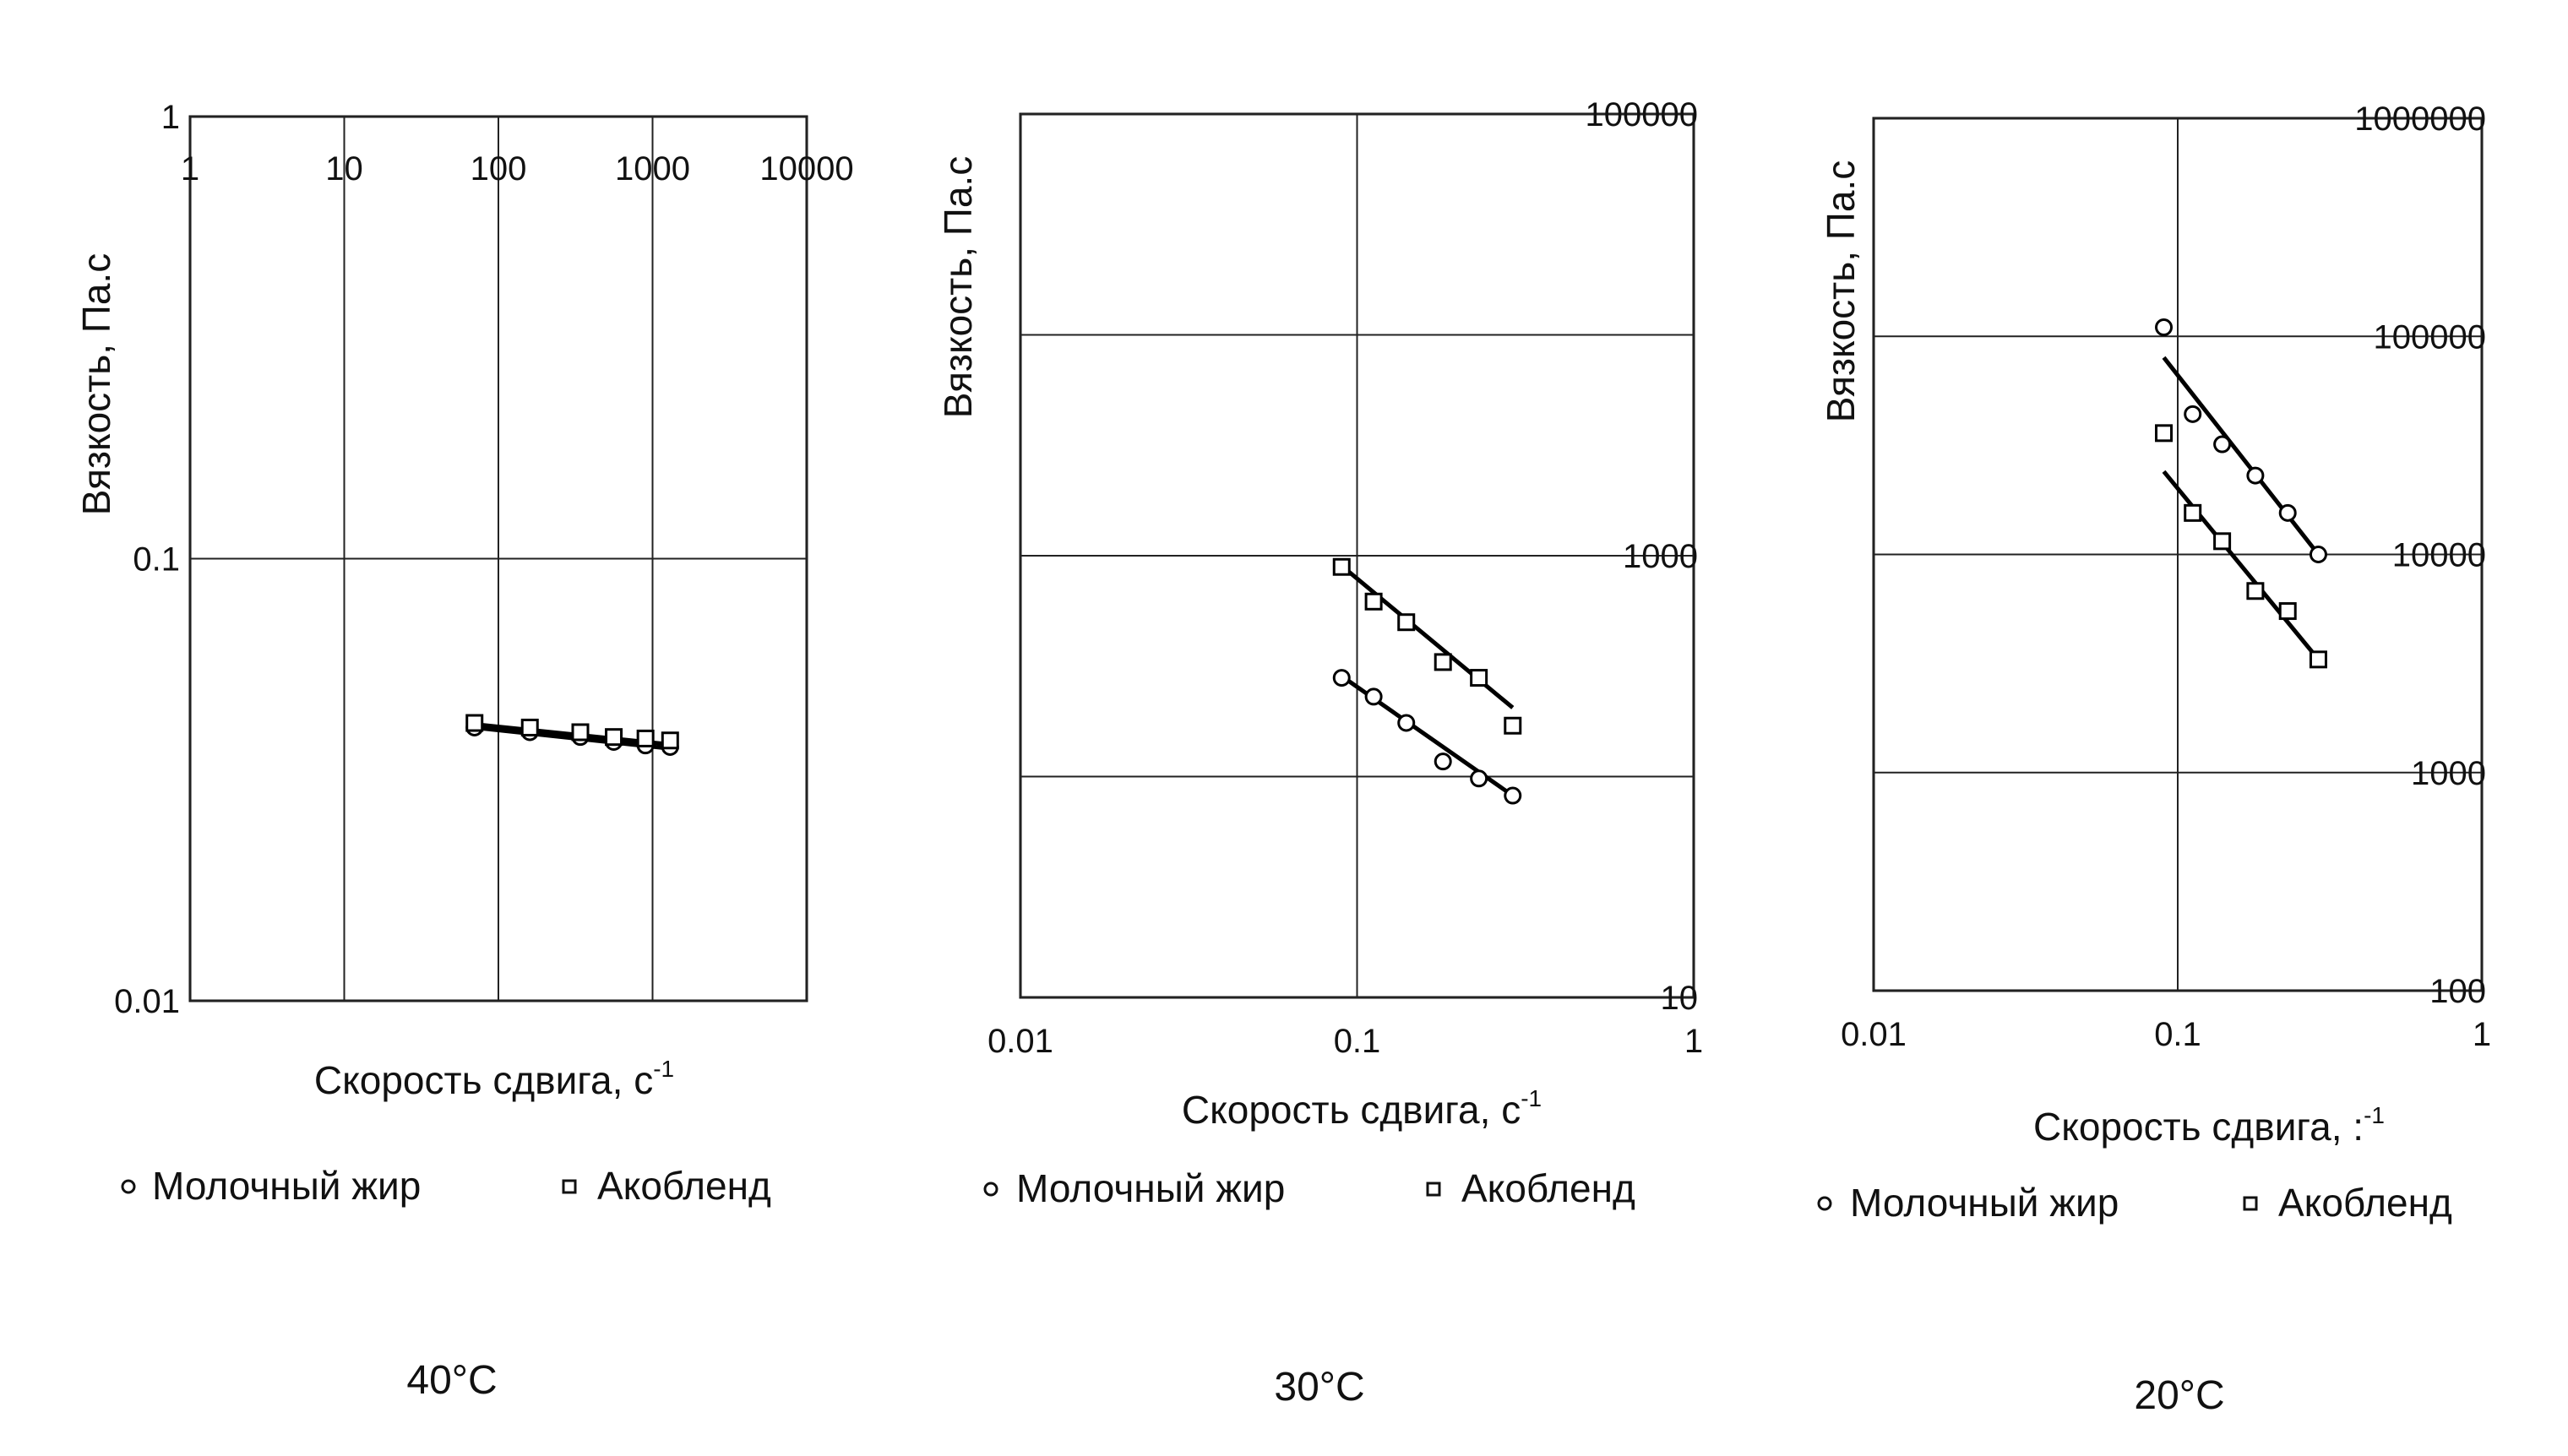  Describe the element at coordinates (2457, 991) in the screenshot. I see `y-tick-label: 100` at that location.